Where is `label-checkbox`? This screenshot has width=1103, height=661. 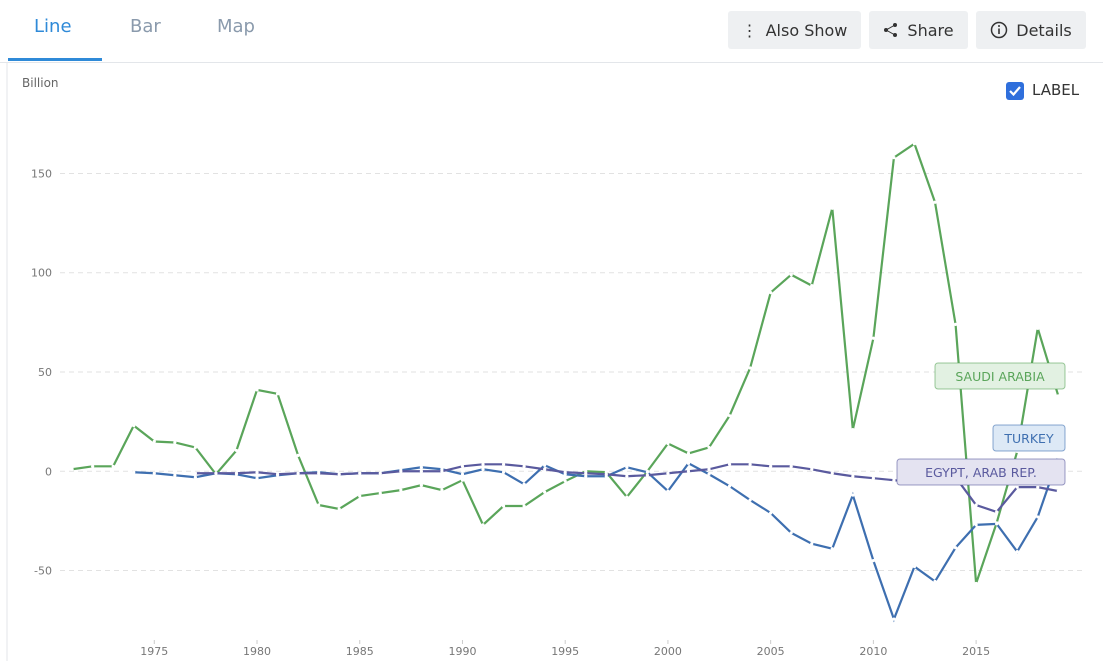
label-checkbox is located at coordinates (1015, 91).